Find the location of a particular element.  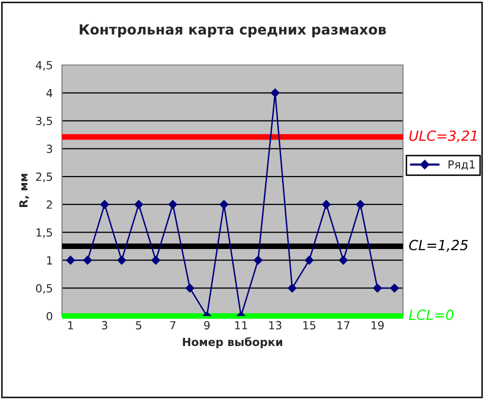

ref-line-label: ULC=3,21 is located at coordinates (443, 136).